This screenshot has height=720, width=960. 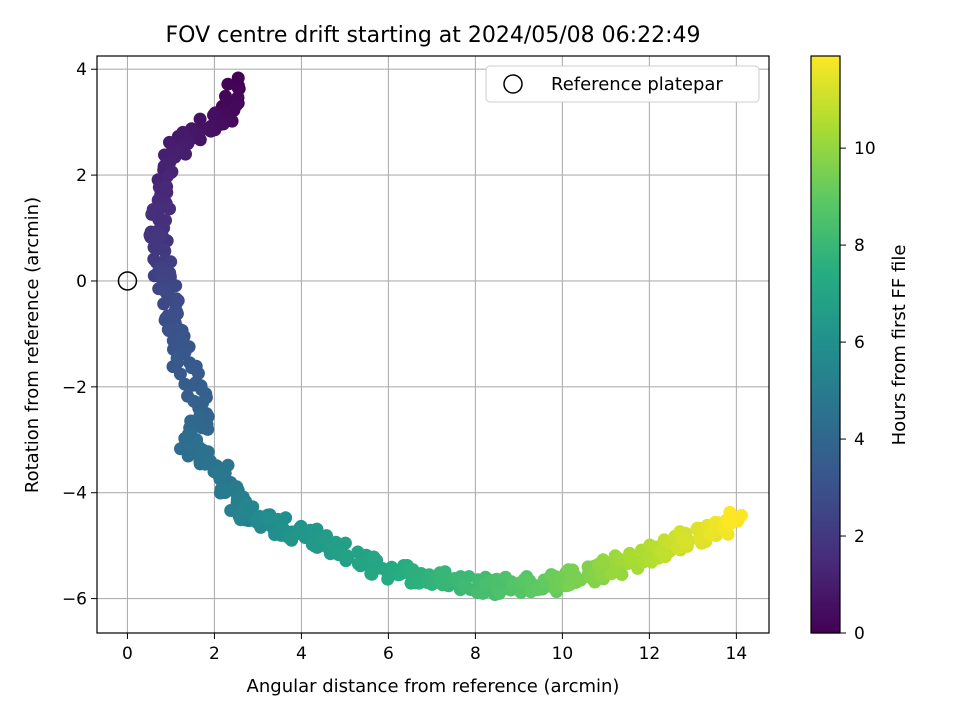 I want to click on colorbar-tick-label: 6, so click(x=859, y=343).